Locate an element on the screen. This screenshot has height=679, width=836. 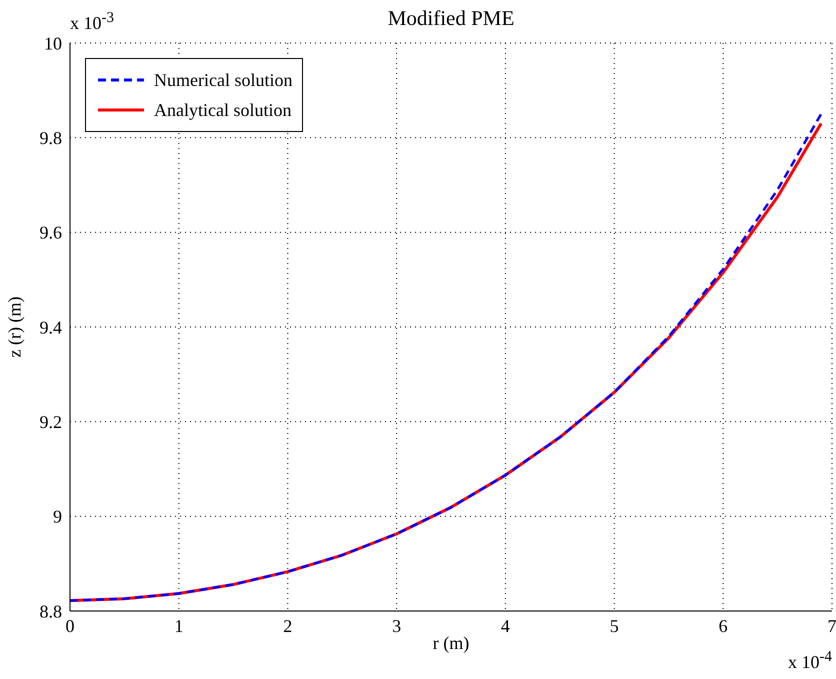
y-tick-label: 9.8 is located at coordinates (51, 138).